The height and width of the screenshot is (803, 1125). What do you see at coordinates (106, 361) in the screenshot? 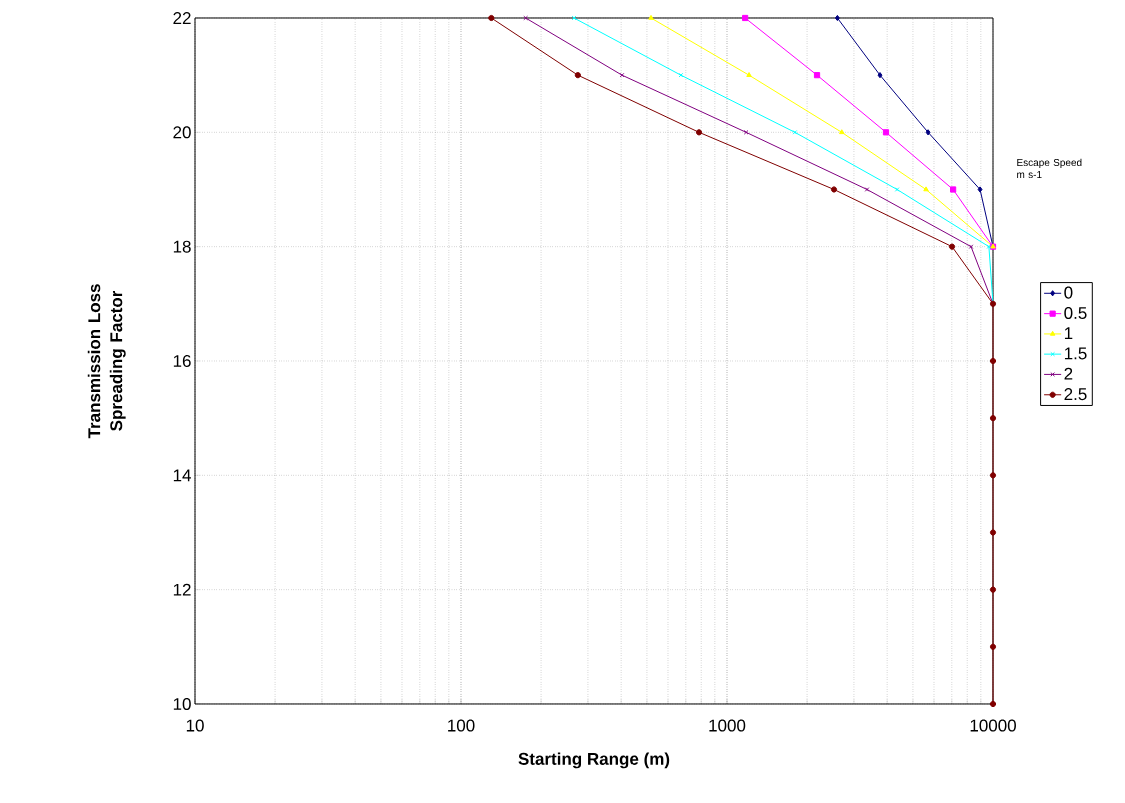
I see `y-axis-title: Transmission Loss Spreading Factor` at bounding box center [106, 361].